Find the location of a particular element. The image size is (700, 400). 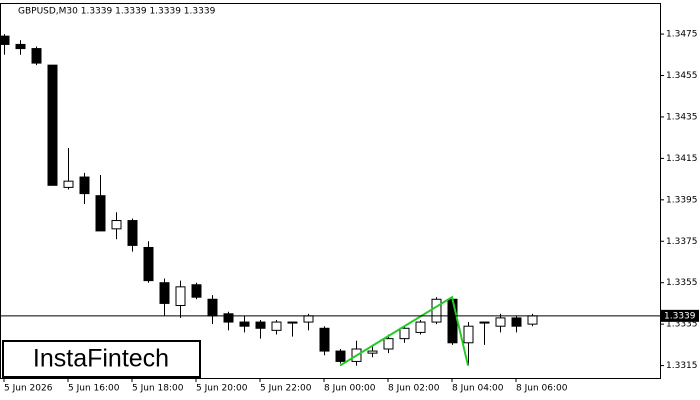

chart-title: GBPUSD,M30 1.3339 1.3339 1.3339 1.3339 is located at coordinates (117, 12).